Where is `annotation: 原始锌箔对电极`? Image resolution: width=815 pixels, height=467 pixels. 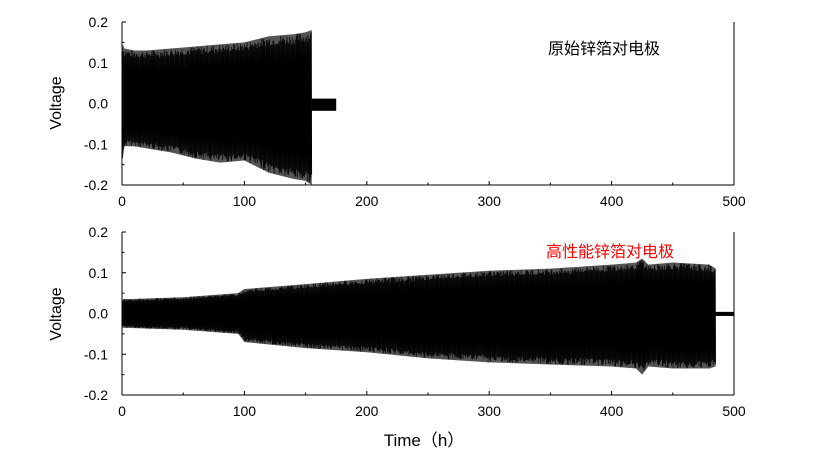
annotation: 原始锌箔对电极 is located at coordinates (604, 48).